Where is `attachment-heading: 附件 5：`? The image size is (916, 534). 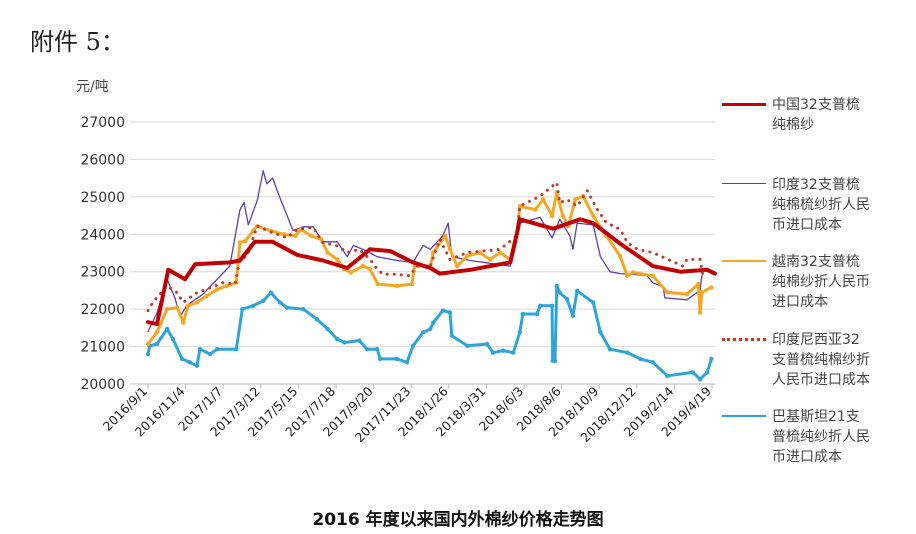
attachment-heading: 附件 5： is located at coordinates (77, 42).